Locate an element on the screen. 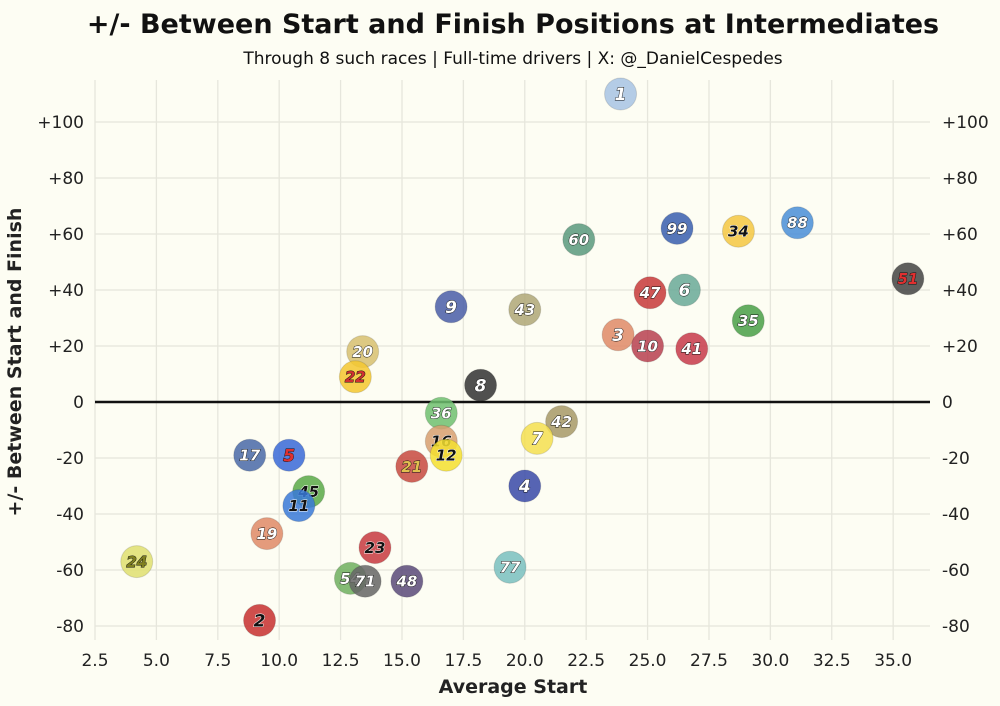 The image size is (1000, 706). data-point: 20 is located at coordinates (363, 352).